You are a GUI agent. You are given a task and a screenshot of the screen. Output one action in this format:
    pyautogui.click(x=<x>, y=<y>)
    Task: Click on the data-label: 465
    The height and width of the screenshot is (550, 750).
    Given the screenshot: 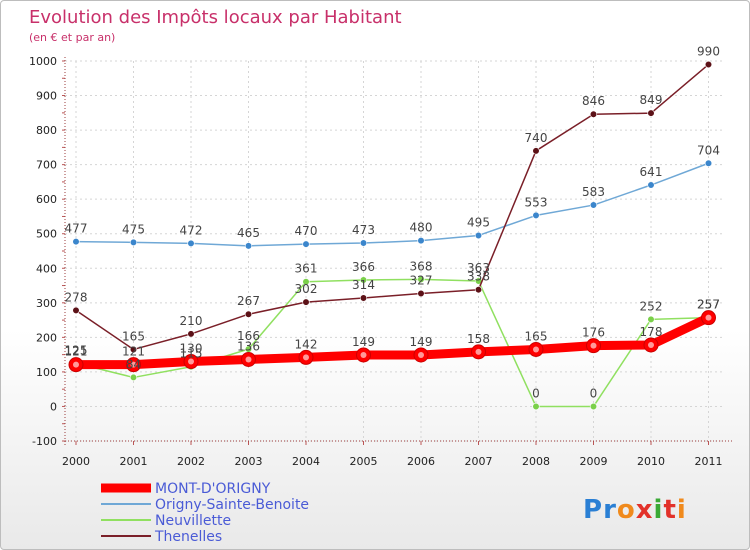 What is the action you would take?
    pyautogui.click(x=248, y=233)
    